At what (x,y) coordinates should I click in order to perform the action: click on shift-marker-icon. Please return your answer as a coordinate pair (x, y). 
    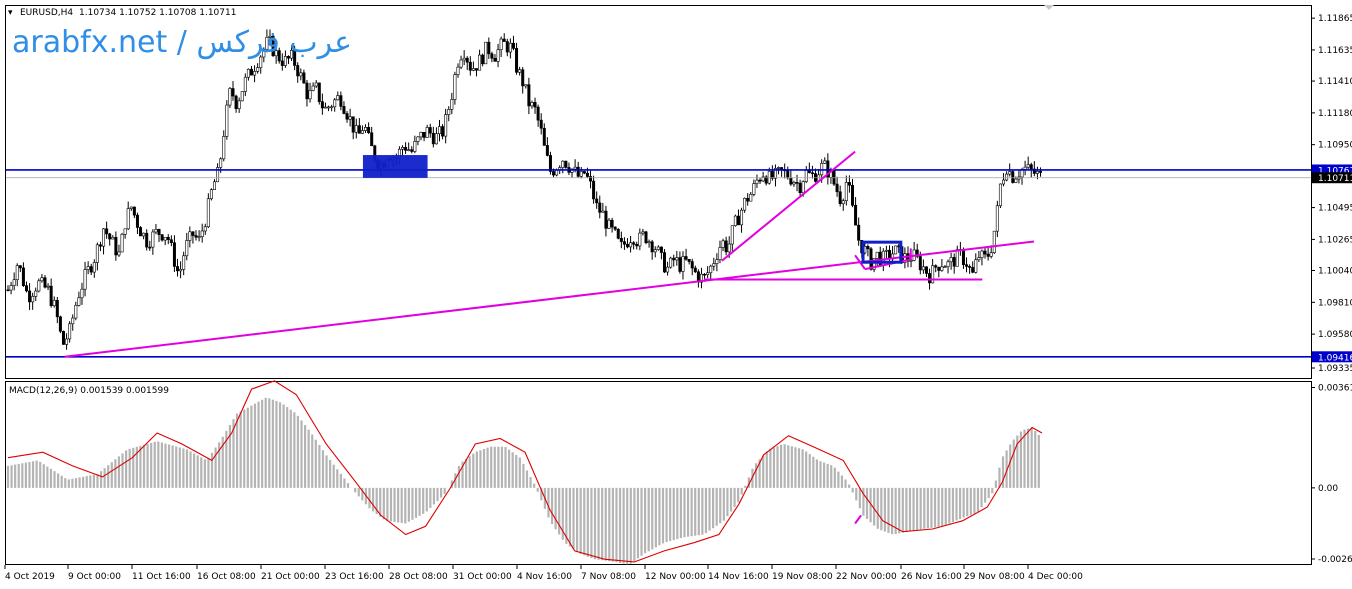
    Looking at the image, I should click on (1049, 7).